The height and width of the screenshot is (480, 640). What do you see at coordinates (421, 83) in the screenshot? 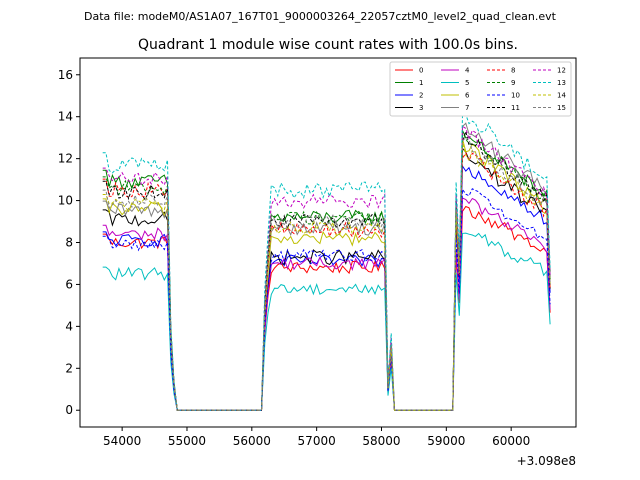
I see `legend-label-1: 1` at bounding box center [421, 83].